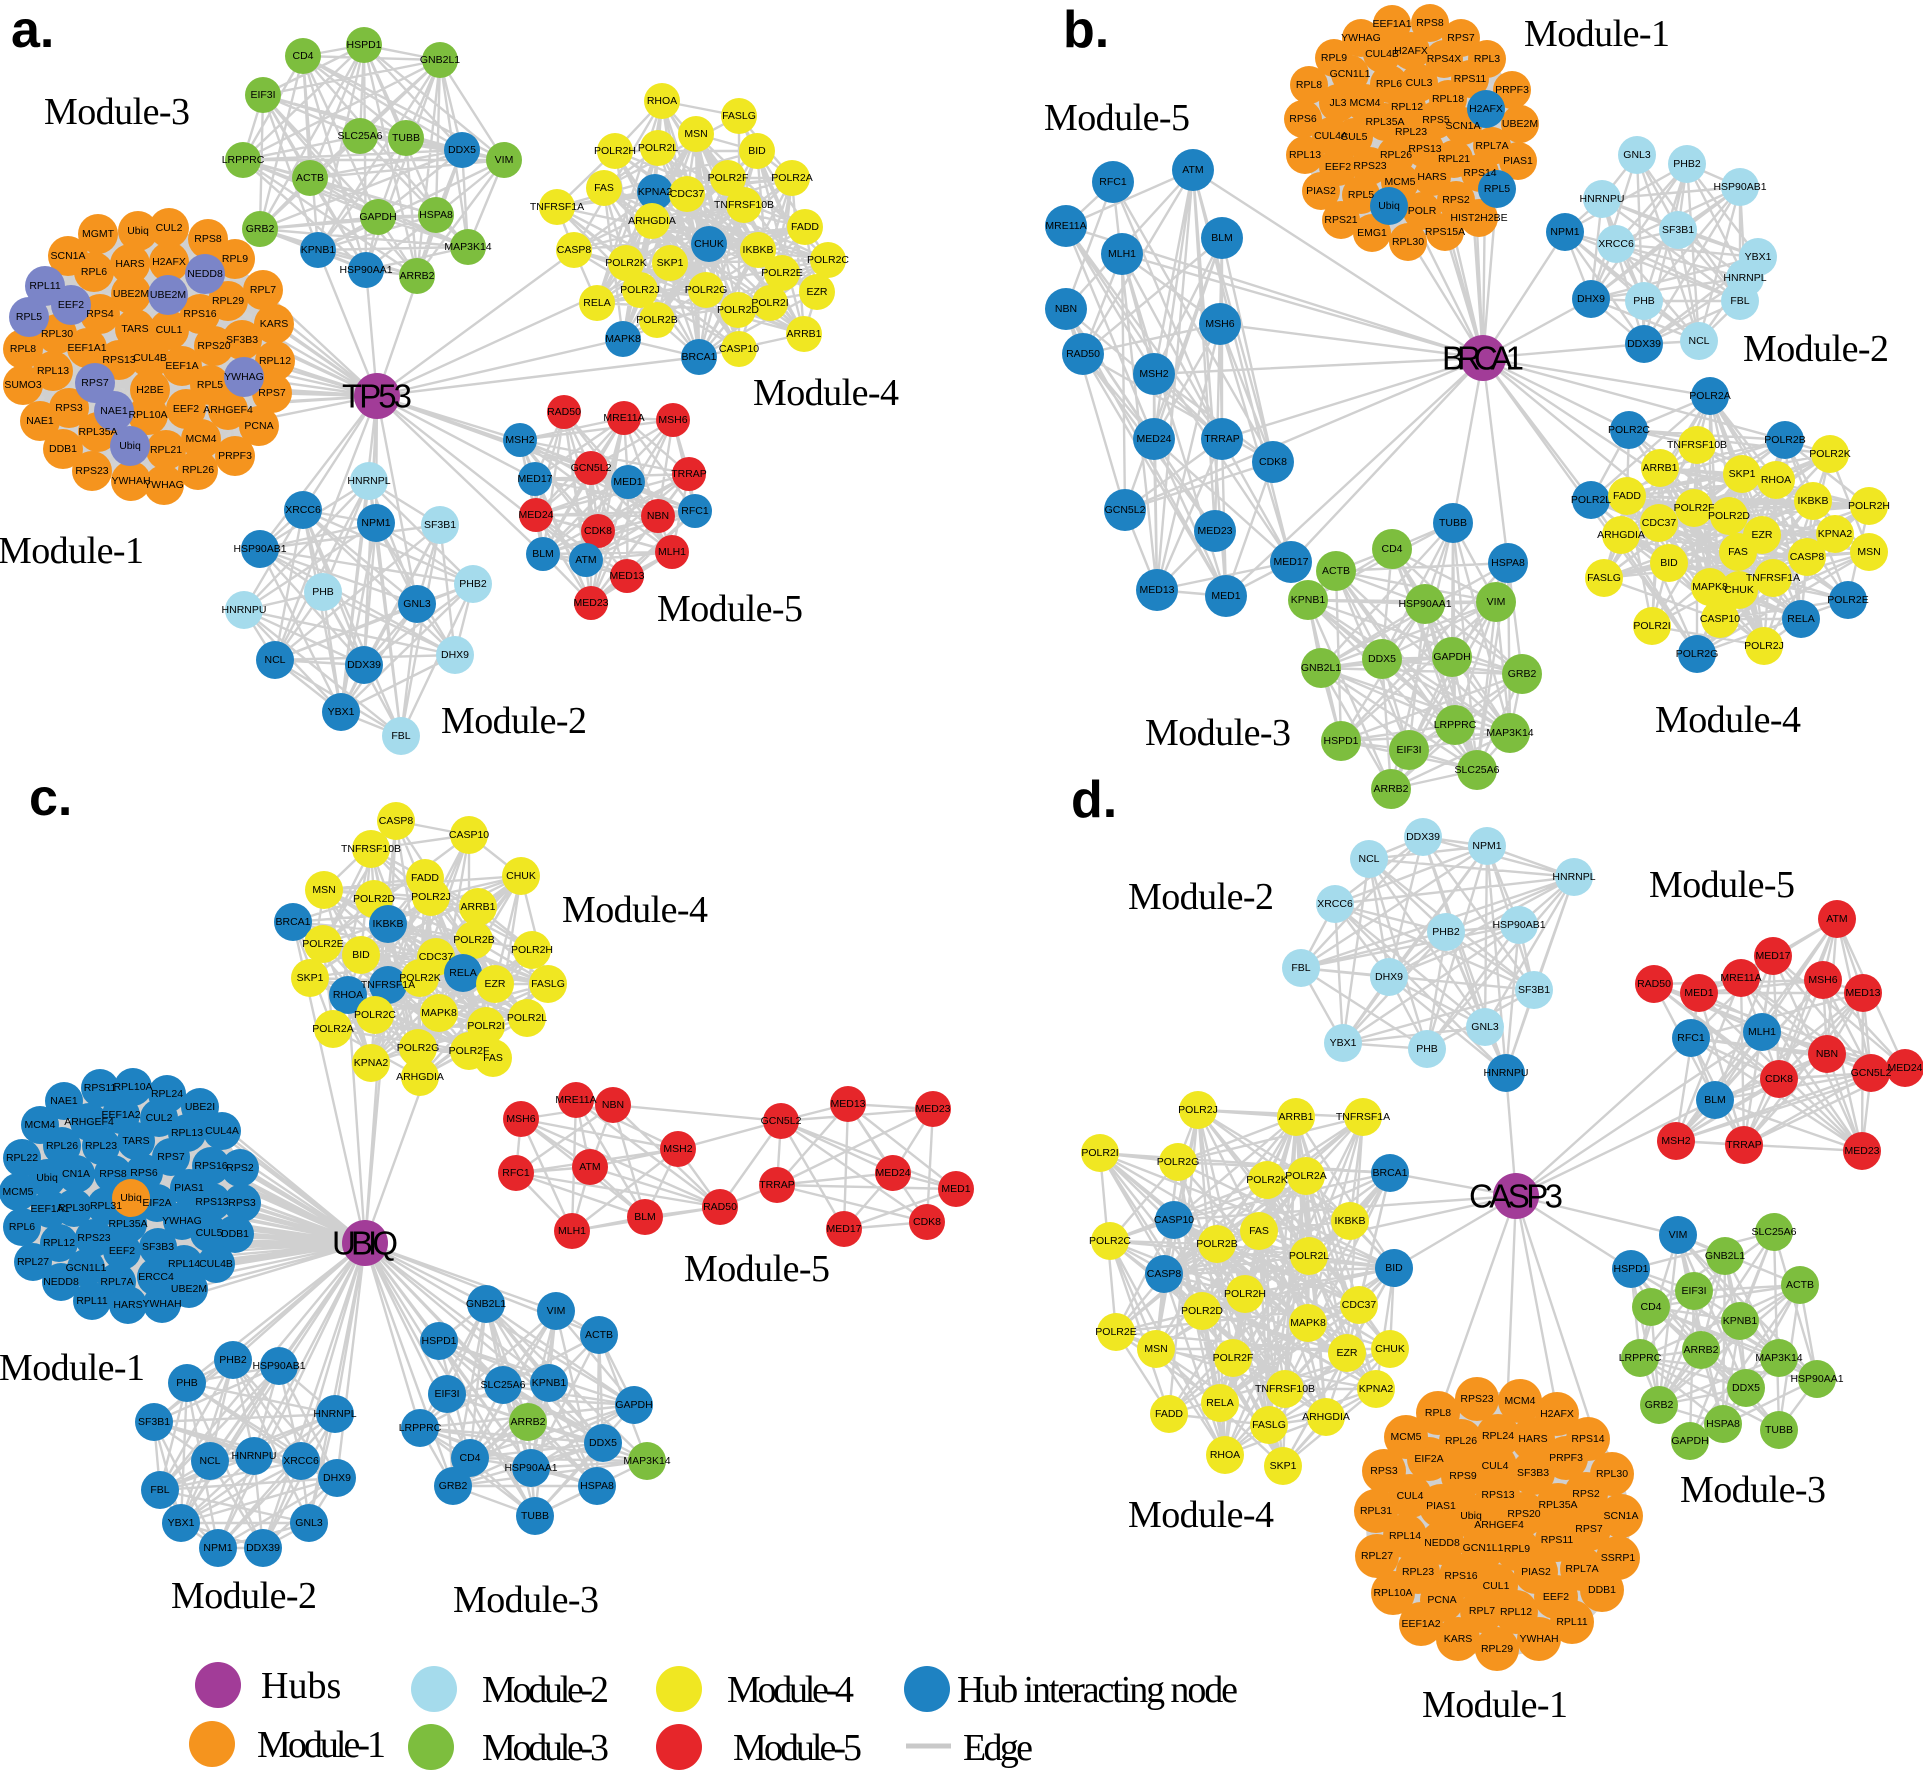 The width and height of the screenshot is (1923, 1775). Describe the element at coordinates (254, 1456) in the screenshot. I see `svg-text: HNRNPU` at that location.